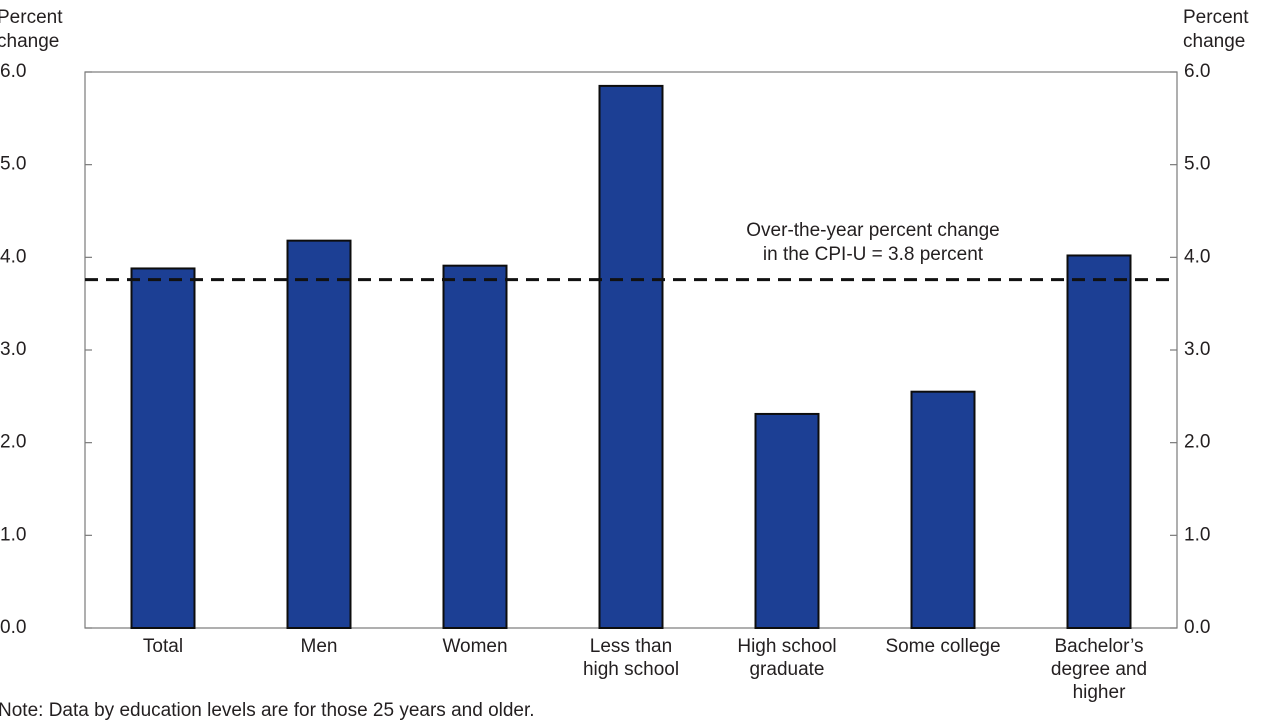 The width and height of the screenshot is (1270, 722). Describe the element at coordinates (1197, 71) in the screenshot. I see `right-tick-label: 6.0` at that location.